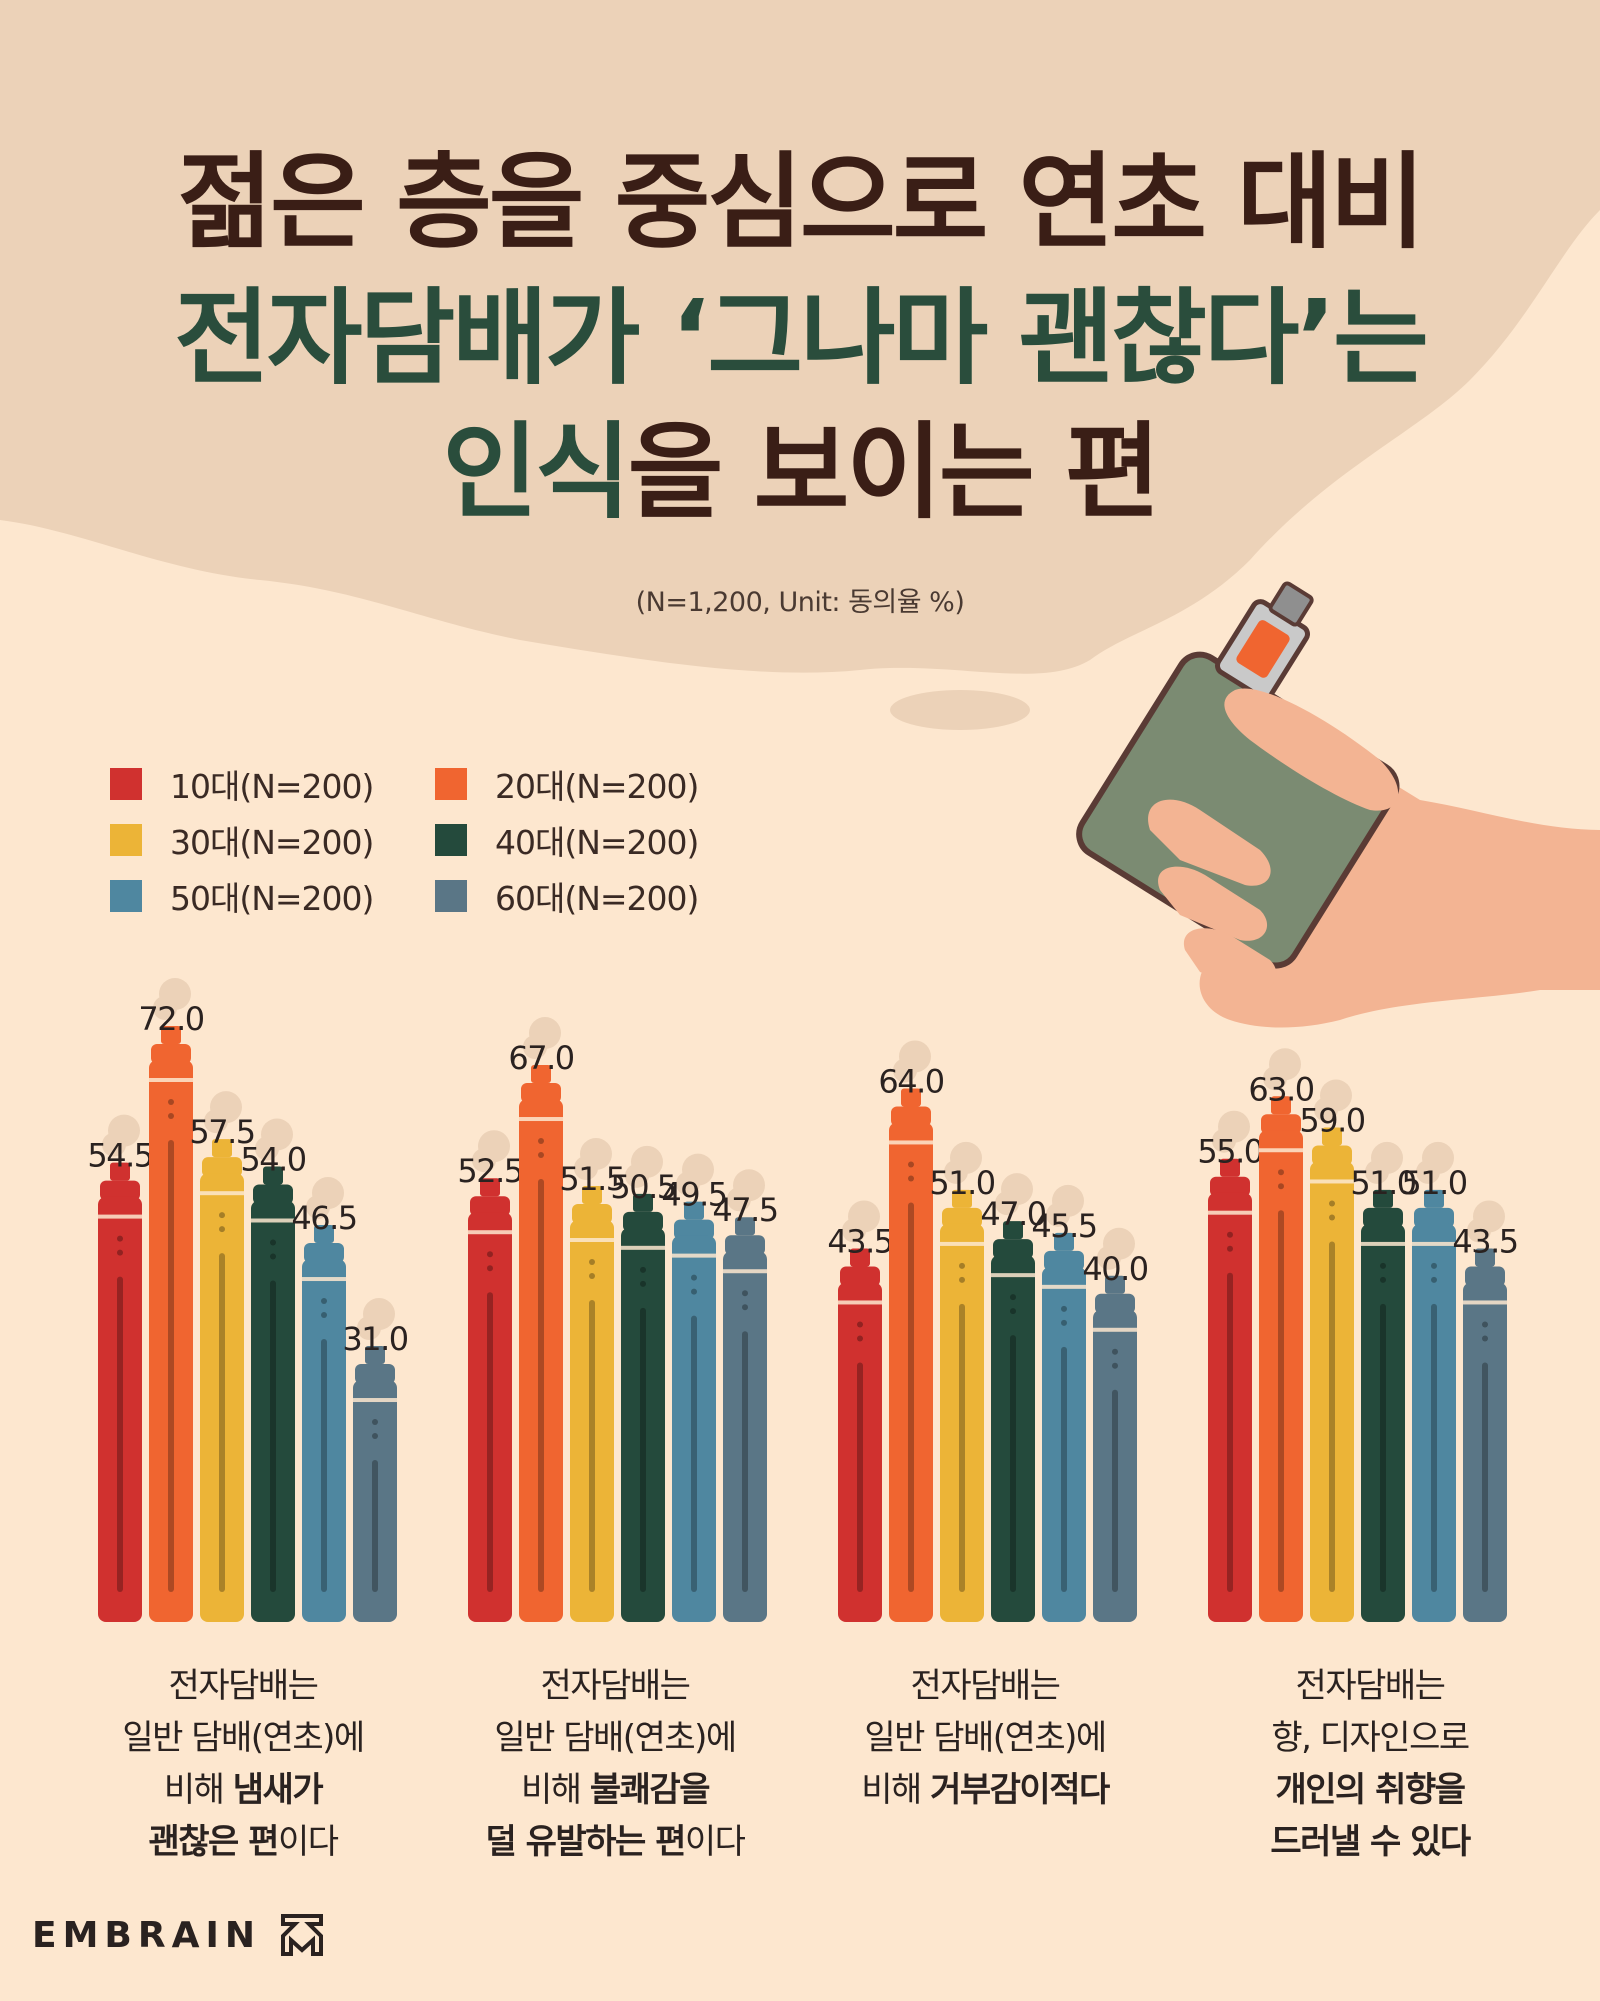 This screenshot has height=2001, width=1600. Describe the element at coordinates (715, 1842) in the screenshot. I see `caption-text: 이다` at that location.